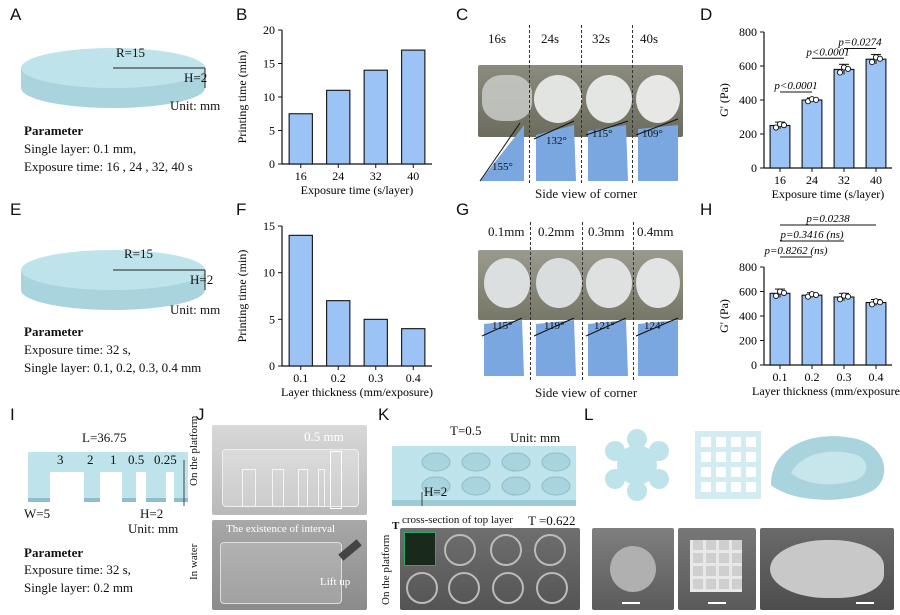 The height and width of the screenshot is (615, 900). I want to click on y-tick-label: 0, so click(272, 366).